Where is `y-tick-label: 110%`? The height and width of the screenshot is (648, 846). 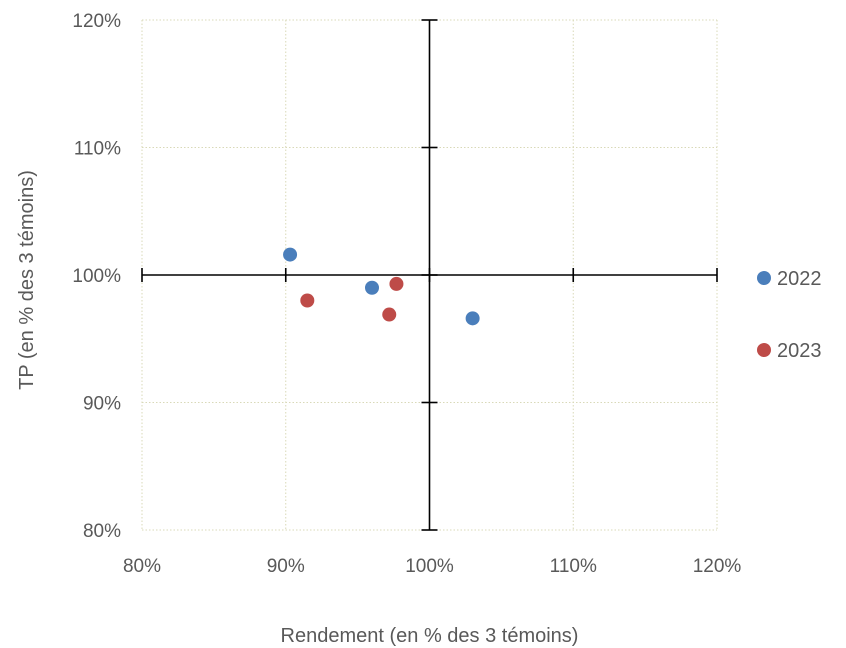 y-tick-label: 110% is located at coordinates (97, 149).